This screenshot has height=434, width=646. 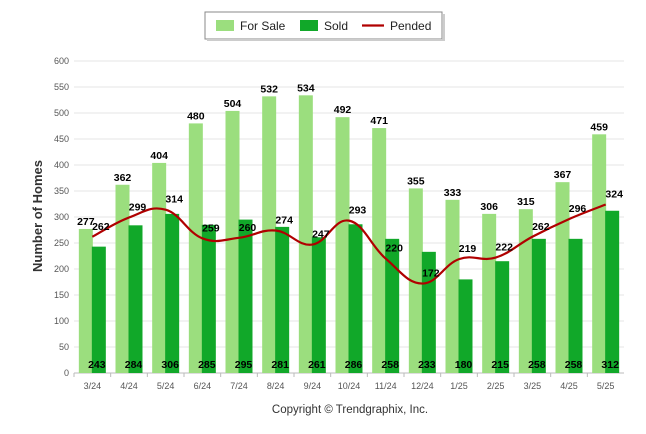 What do you see at coordinates (61, 87) in the screenshot?
I see `y-tick-label: 550` at bounding box center [61, 87].